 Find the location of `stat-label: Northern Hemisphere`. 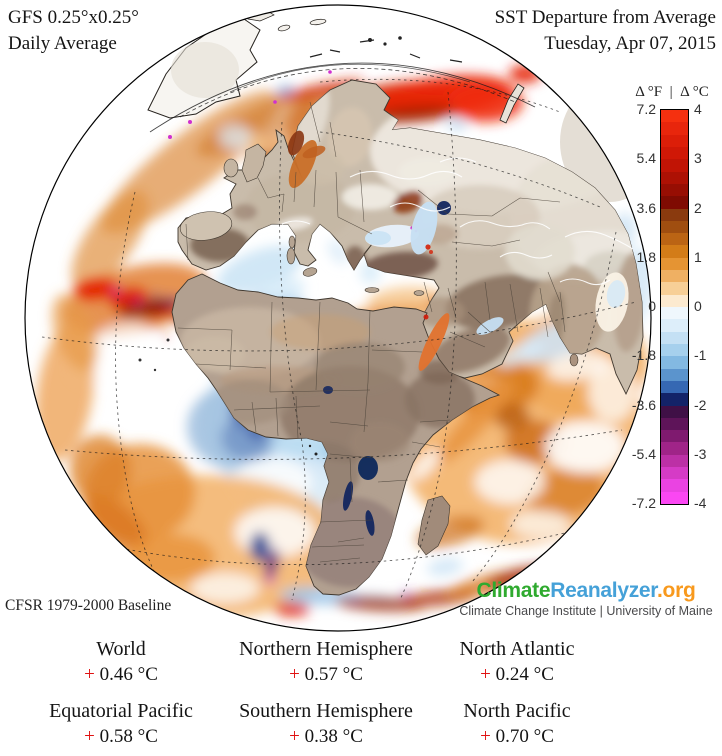

stat-label: Northern Hemisphere is located at coordinates (326, 649).